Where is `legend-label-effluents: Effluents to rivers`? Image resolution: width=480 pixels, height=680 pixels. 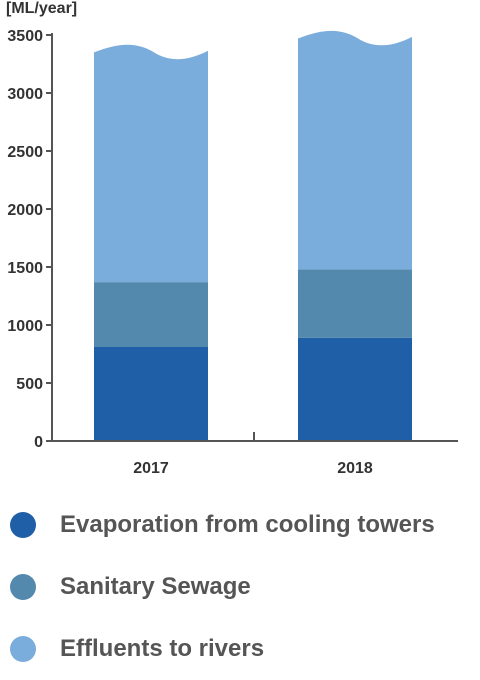
legend-label-effluents: Effluents to rivers is located at coordinates (162, 648).